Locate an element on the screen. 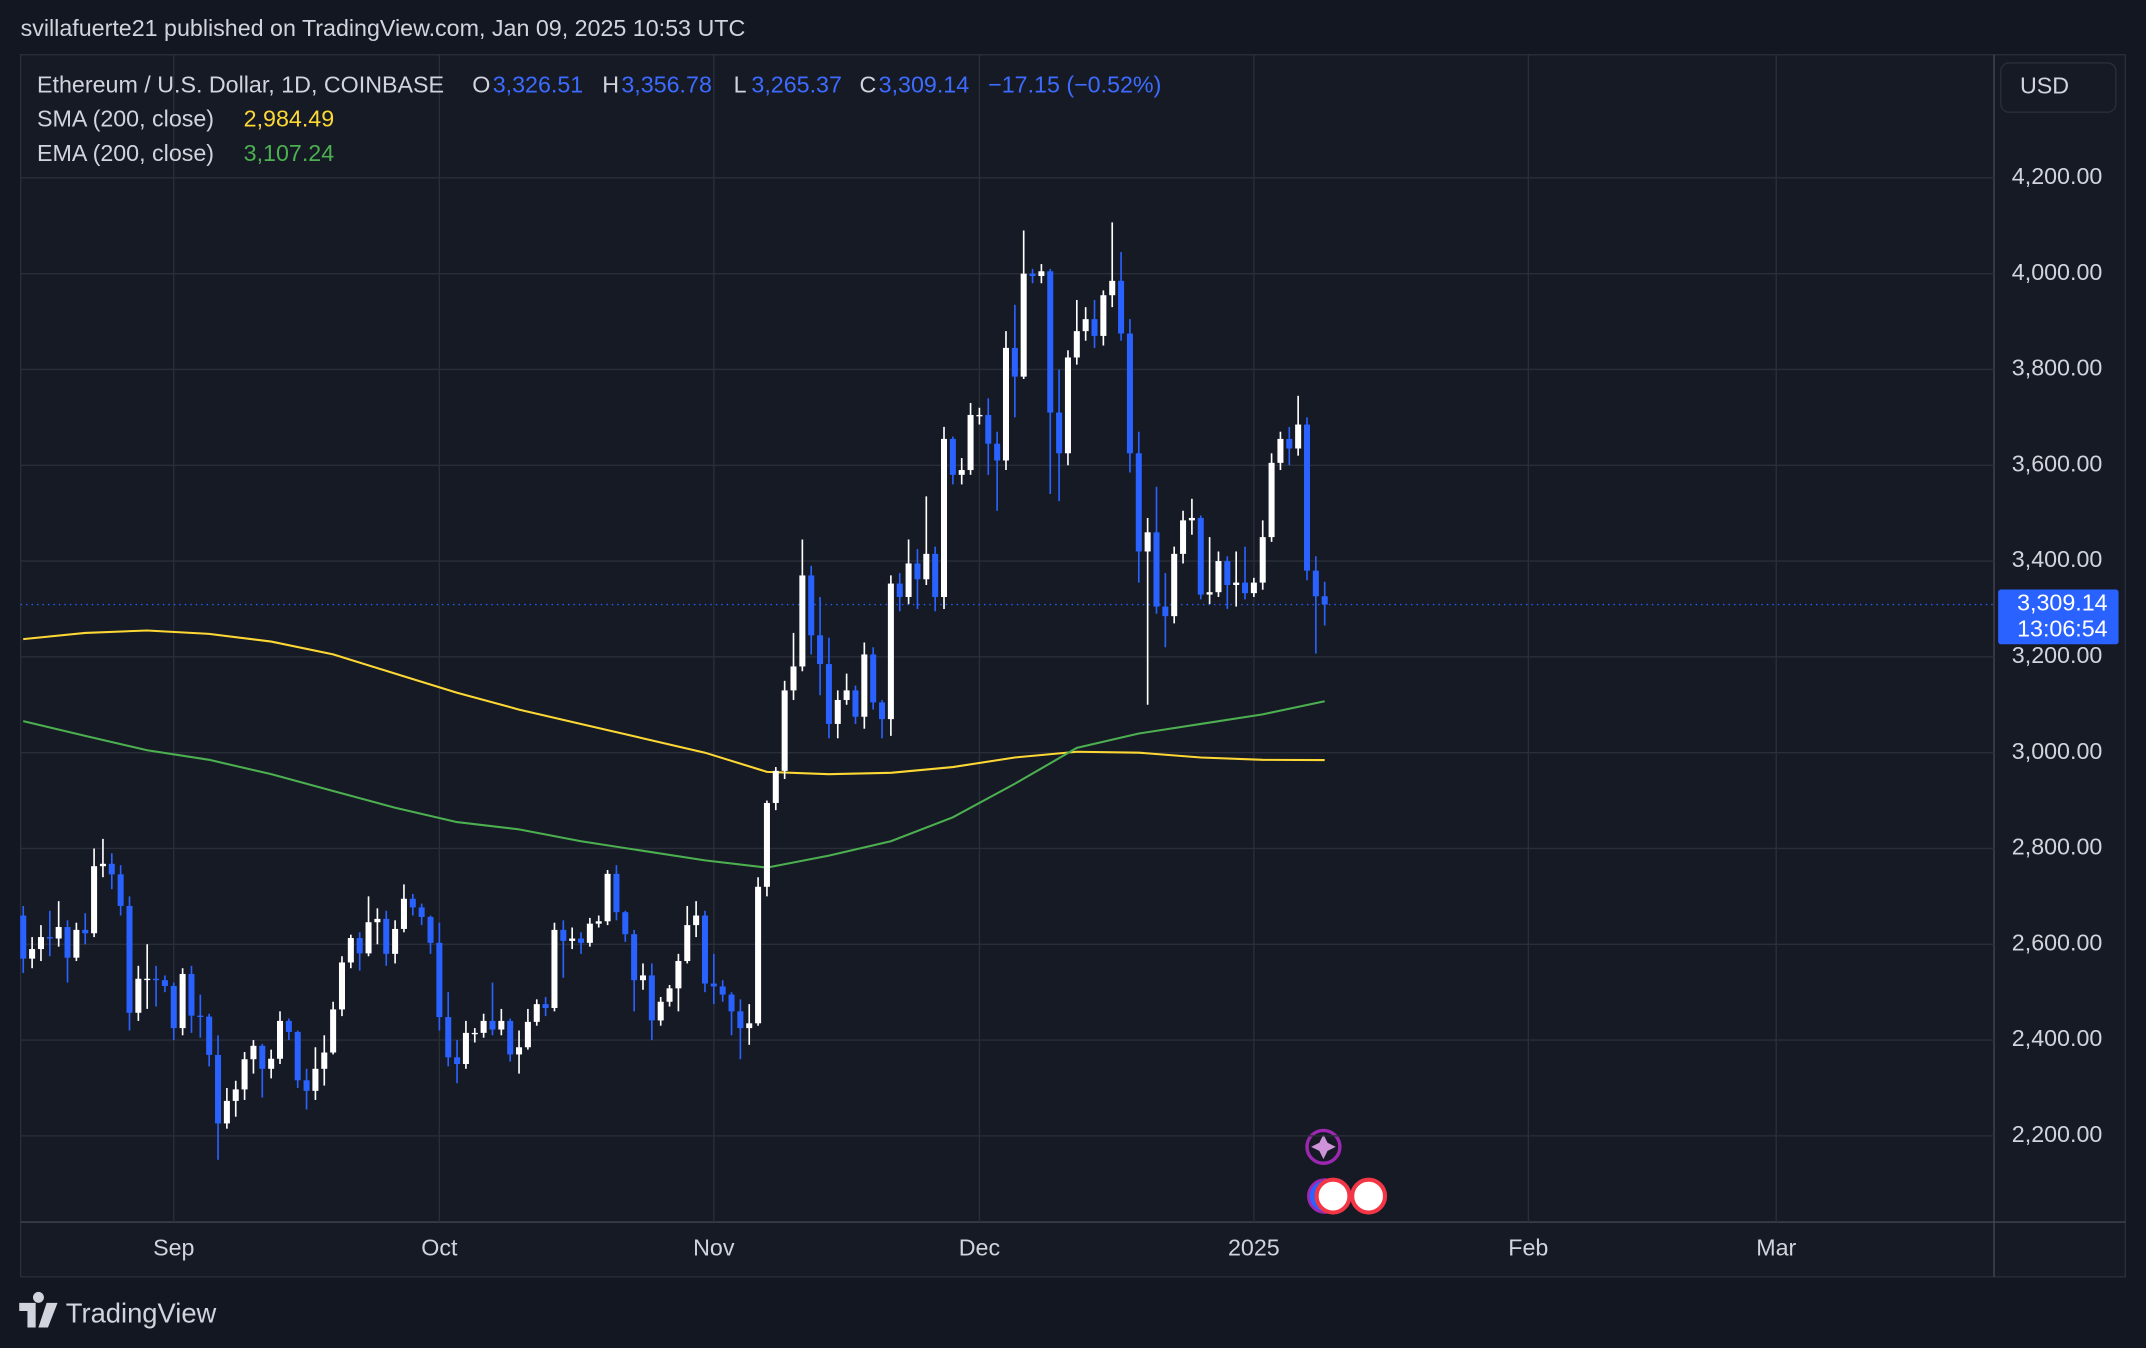 This screenshot has height=1348, width=2146. y-tick-label: 3,400.00 is located at coordinates (2057, 559).